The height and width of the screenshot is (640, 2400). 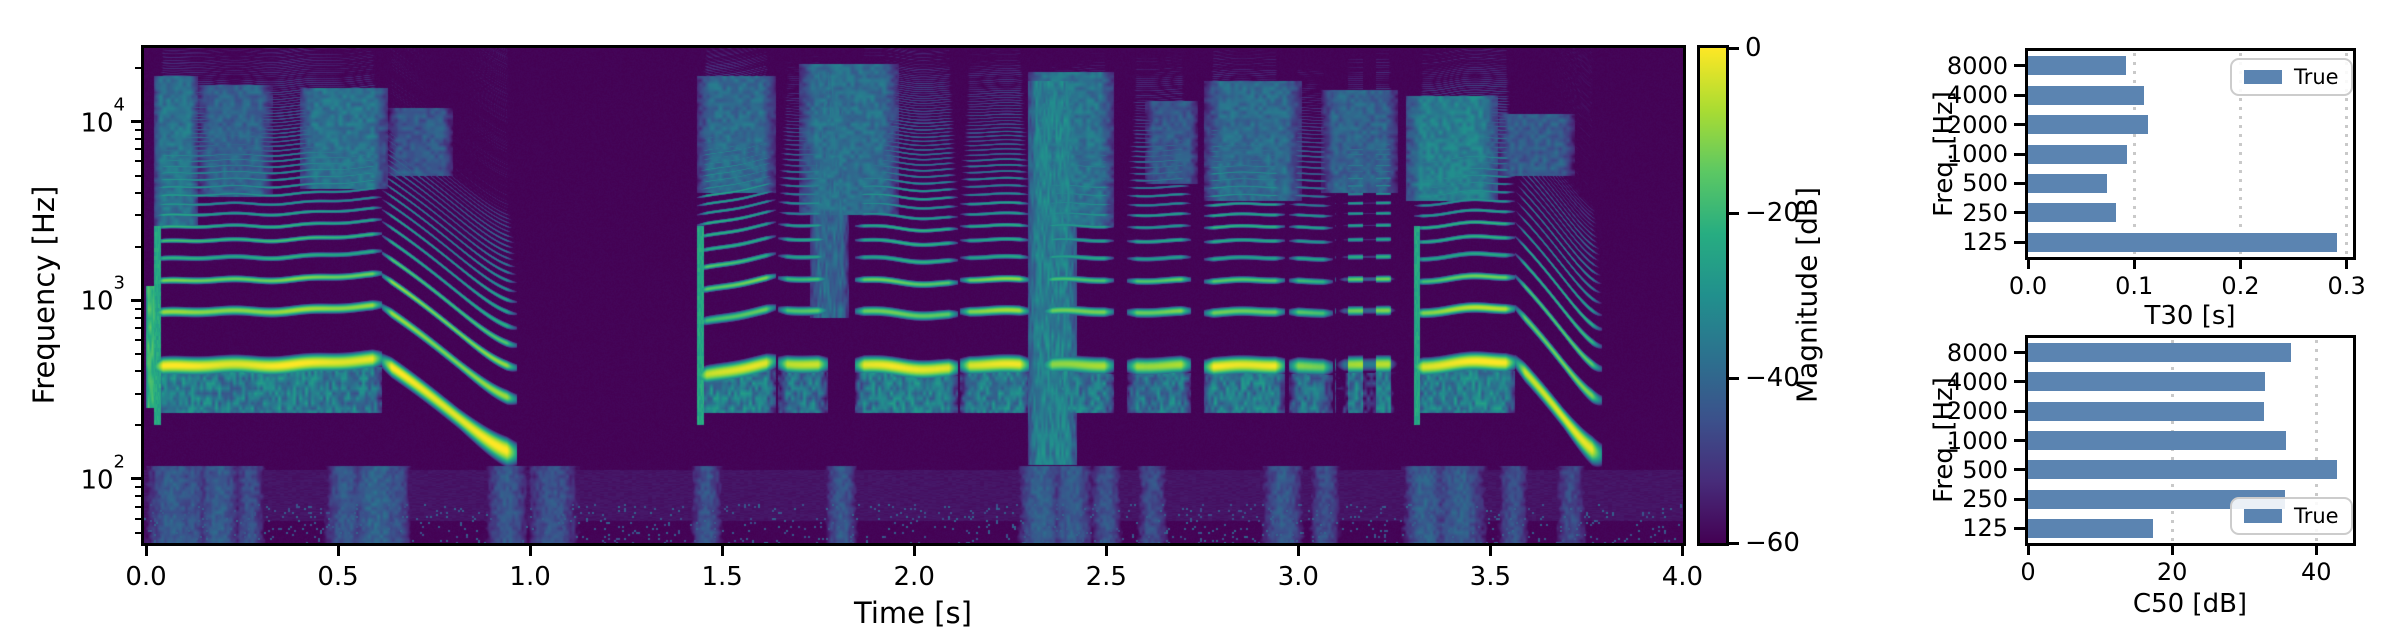 I want to click on chart-x-tick-label: 0.2, so click(x=2240, y=286).